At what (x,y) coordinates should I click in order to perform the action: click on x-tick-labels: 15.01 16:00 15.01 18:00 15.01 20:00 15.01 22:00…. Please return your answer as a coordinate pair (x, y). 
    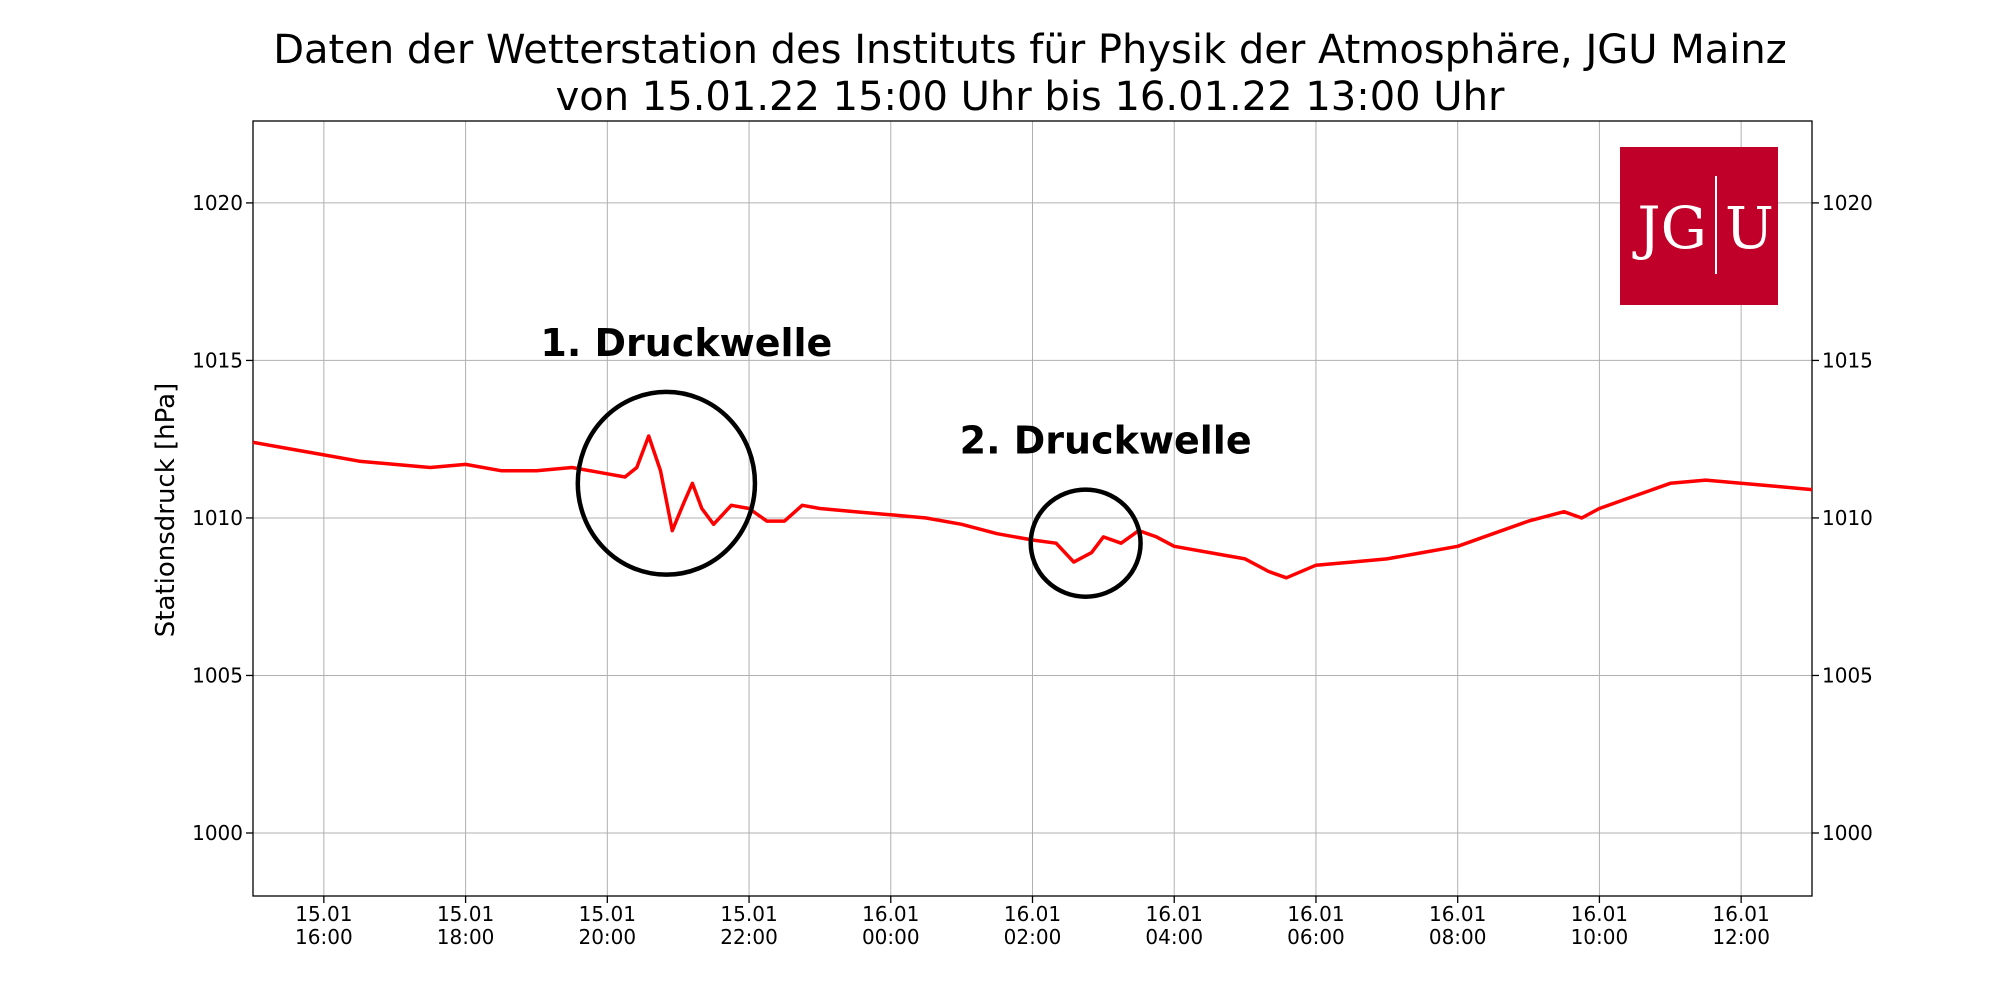
    Looking at the image, I should click on (1032, 925).